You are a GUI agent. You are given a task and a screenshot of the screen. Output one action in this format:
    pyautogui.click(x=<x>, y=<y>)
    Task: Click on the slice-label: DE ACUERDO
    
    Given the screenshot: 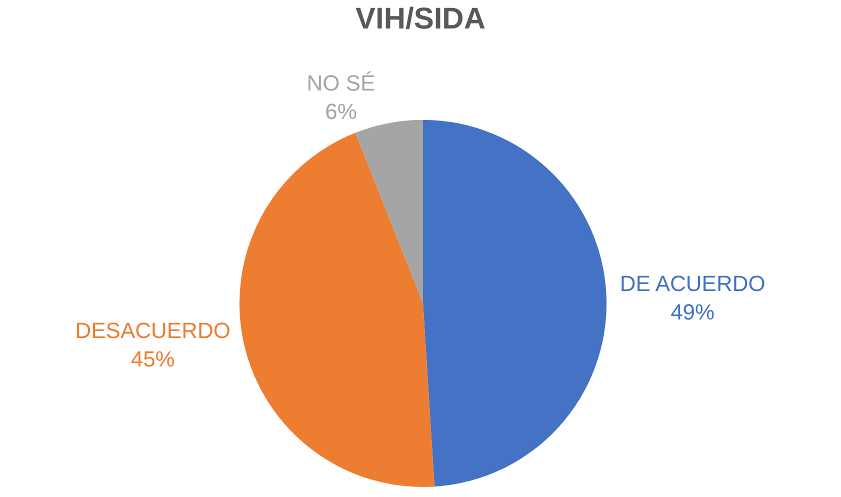 What is the action you would take?
    pyautogui.click(x=693, y=283)
    